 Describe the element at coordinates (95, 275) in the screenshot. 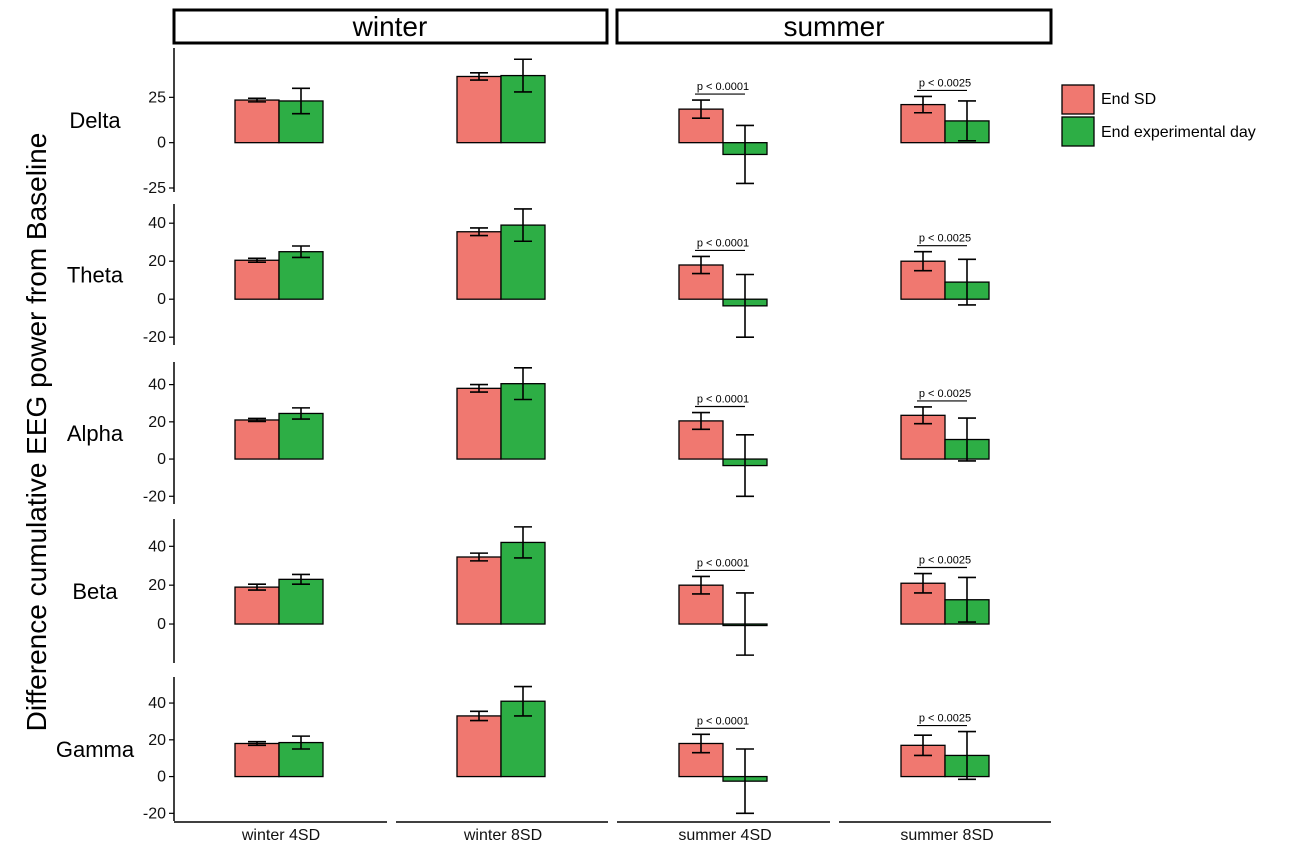

I see `row-label-theta: Theta` at that location.